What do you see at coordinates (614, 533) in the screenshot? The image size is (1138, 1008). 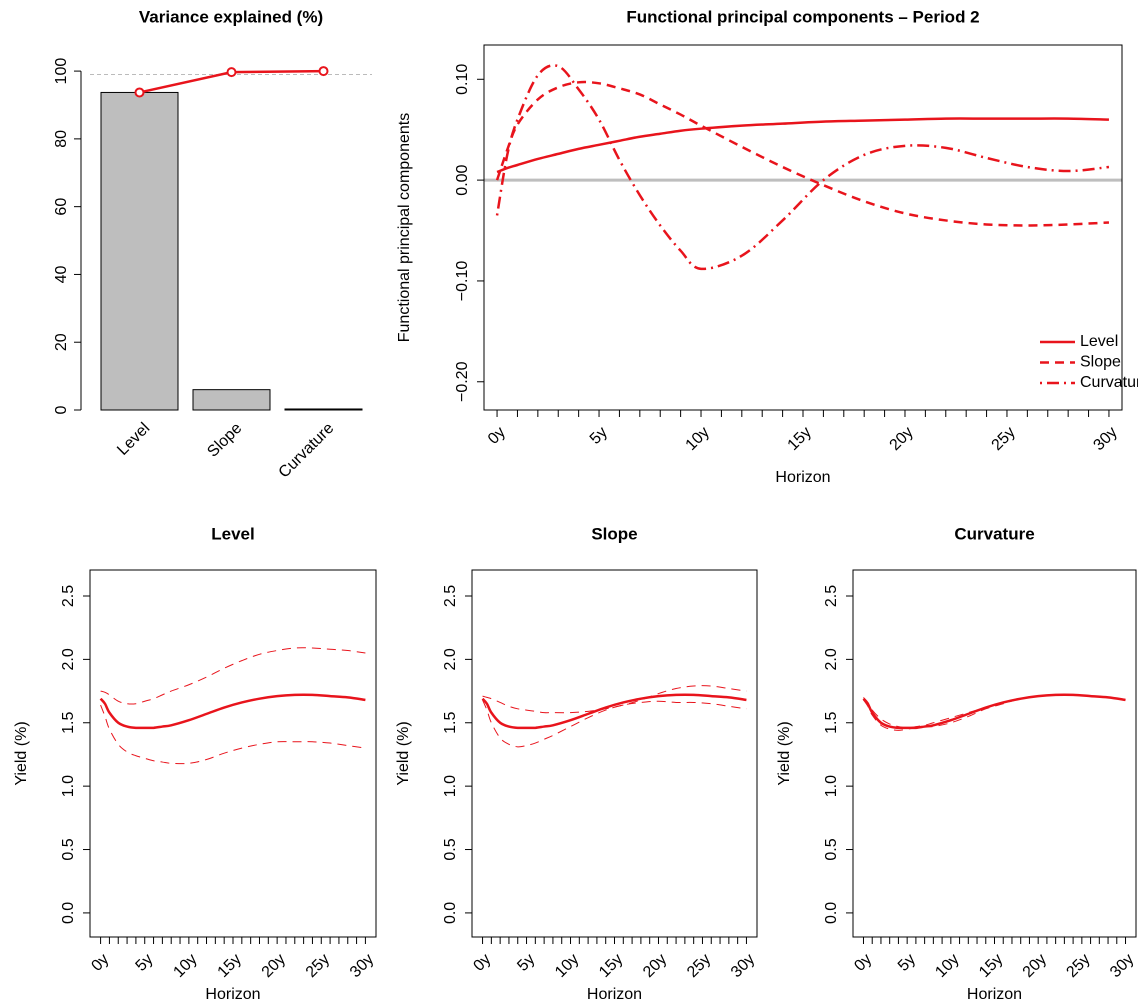 I see `chart-title: Slope` at bounding box center [614, 533].